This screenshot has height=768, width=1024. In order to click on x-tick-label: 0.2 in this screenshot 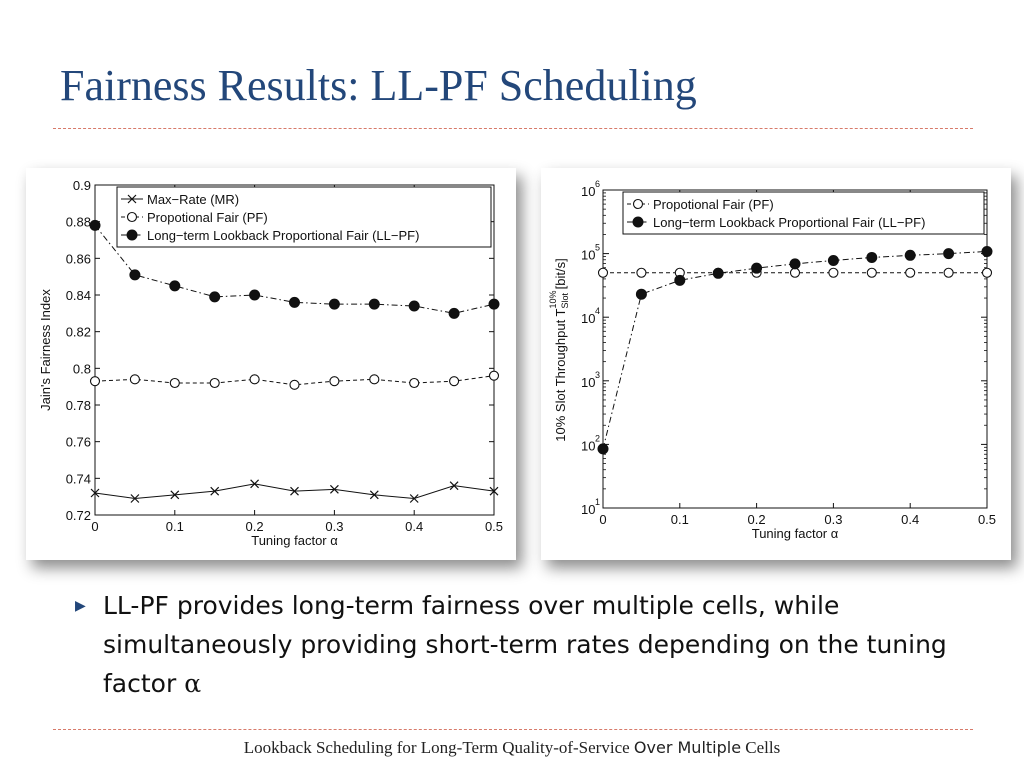, I will do `click(255, 526)`.